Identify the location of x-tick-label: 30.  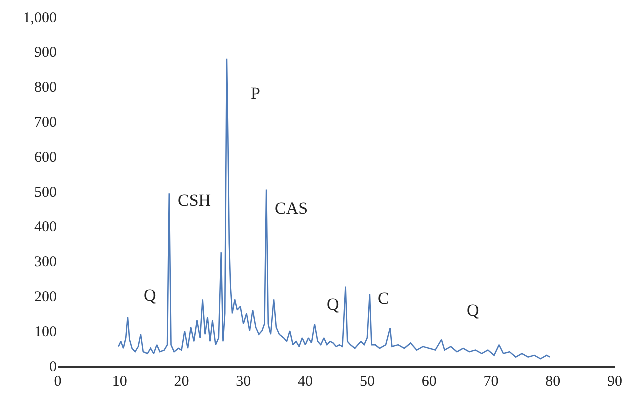
(244, 382).